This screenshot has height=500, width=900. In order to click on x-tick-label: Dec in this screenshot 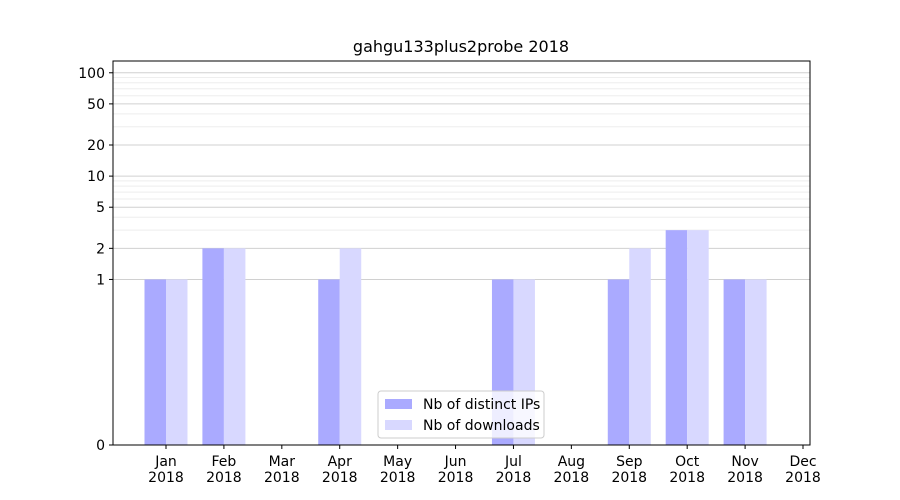, I will do `click(802, 462)`.